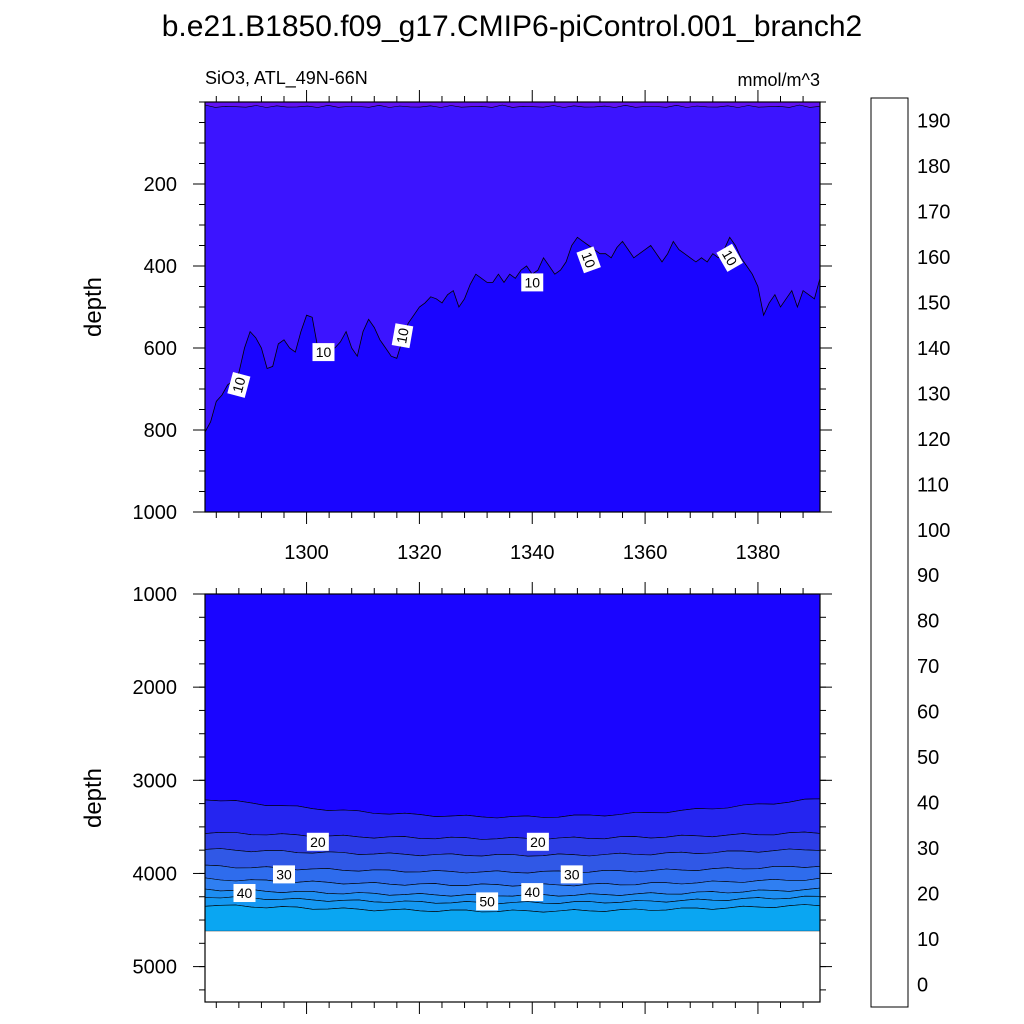 This screenshot has height=1024, width=1024. Describe the element at coordinates (532, 553) in the screenshot. I see `x-tick-label: 1340` at that location.